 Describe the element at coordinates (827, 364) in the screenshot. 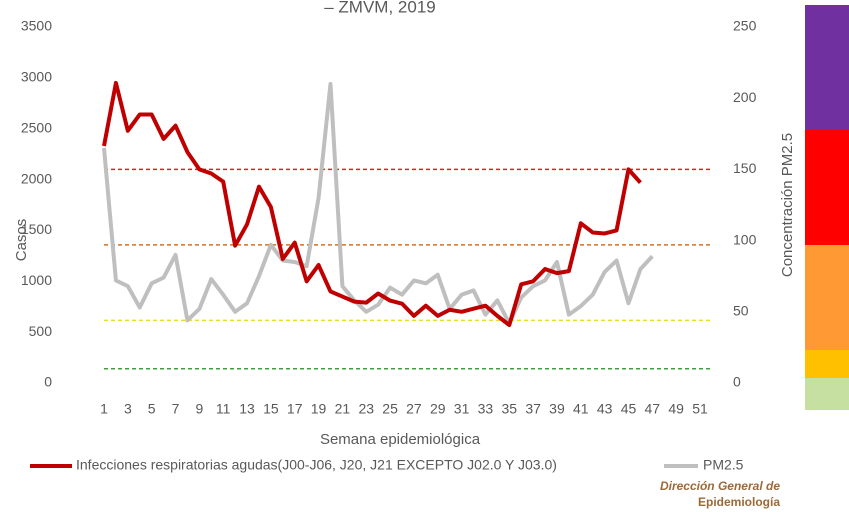

I see `scale-yellow` at that location.